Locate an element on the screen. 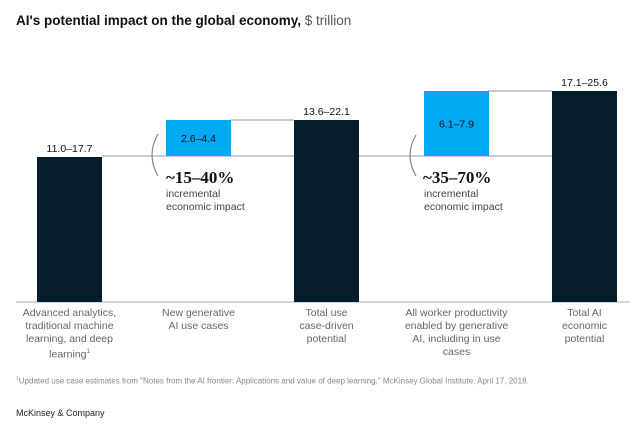  data-label-3: 13.6–22.1 is located at coordinates (326, 112).